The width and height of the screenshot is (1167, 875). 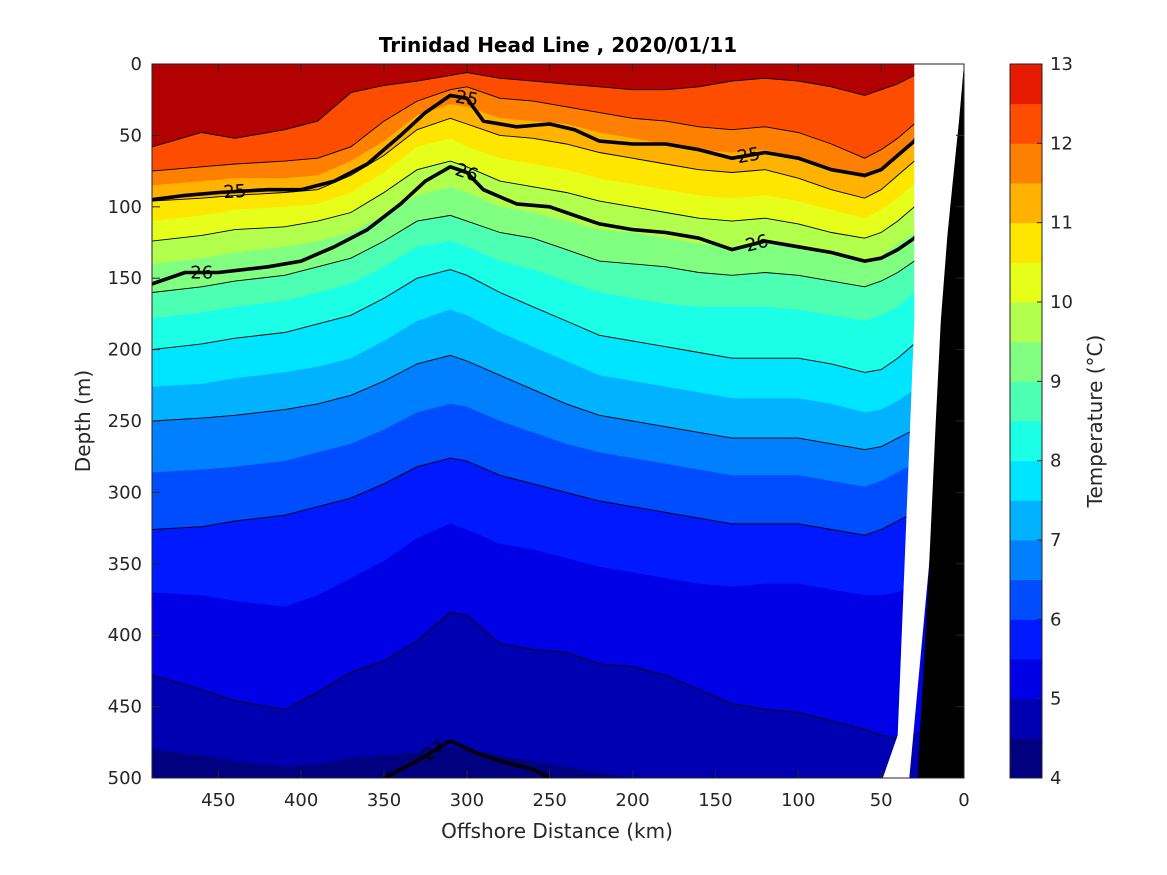 I want to click on colorbar-tick-label: 4, so click(x=1055, y=778).